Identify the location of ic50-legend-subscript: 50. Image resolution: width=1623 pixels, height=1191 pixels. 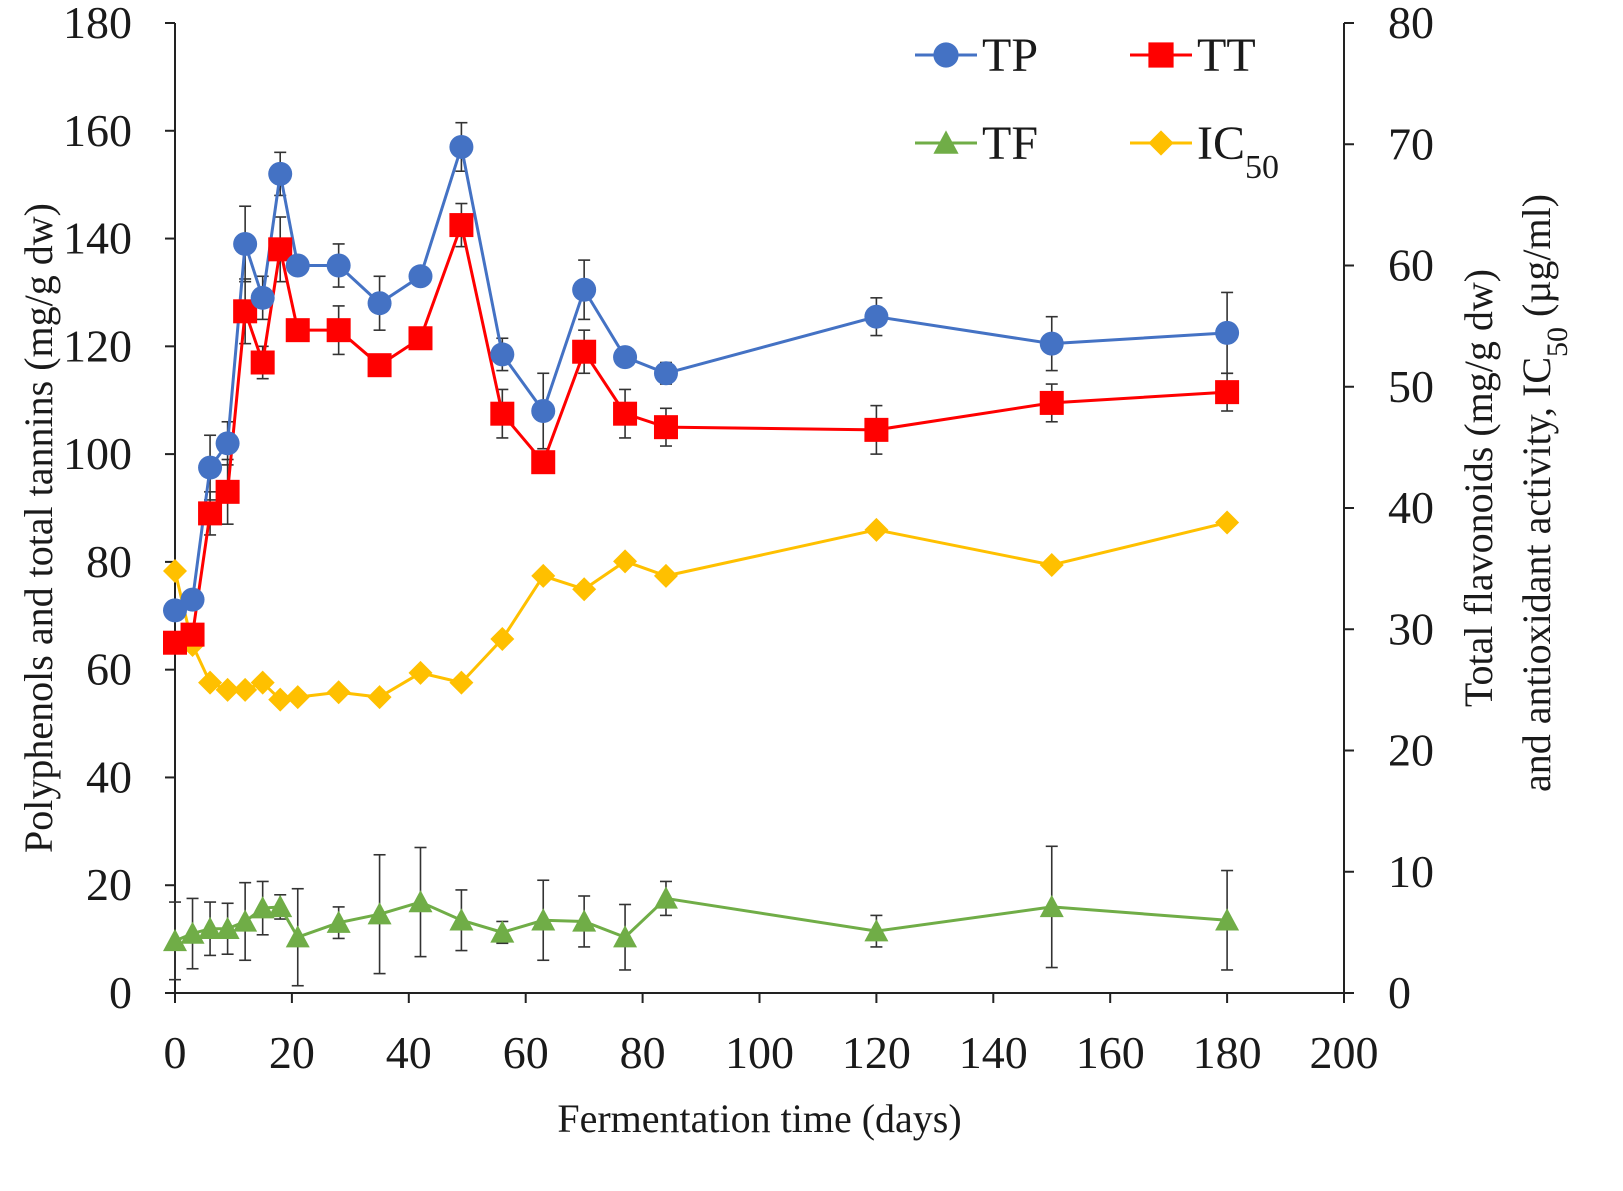
(1262, 167).